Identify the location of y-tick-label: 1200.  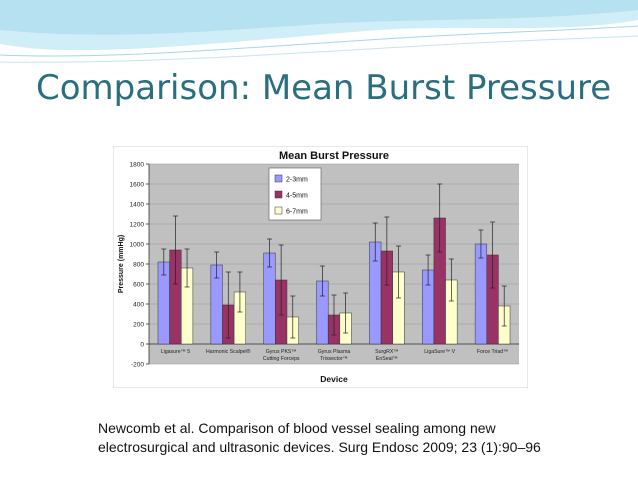
(137, 225).